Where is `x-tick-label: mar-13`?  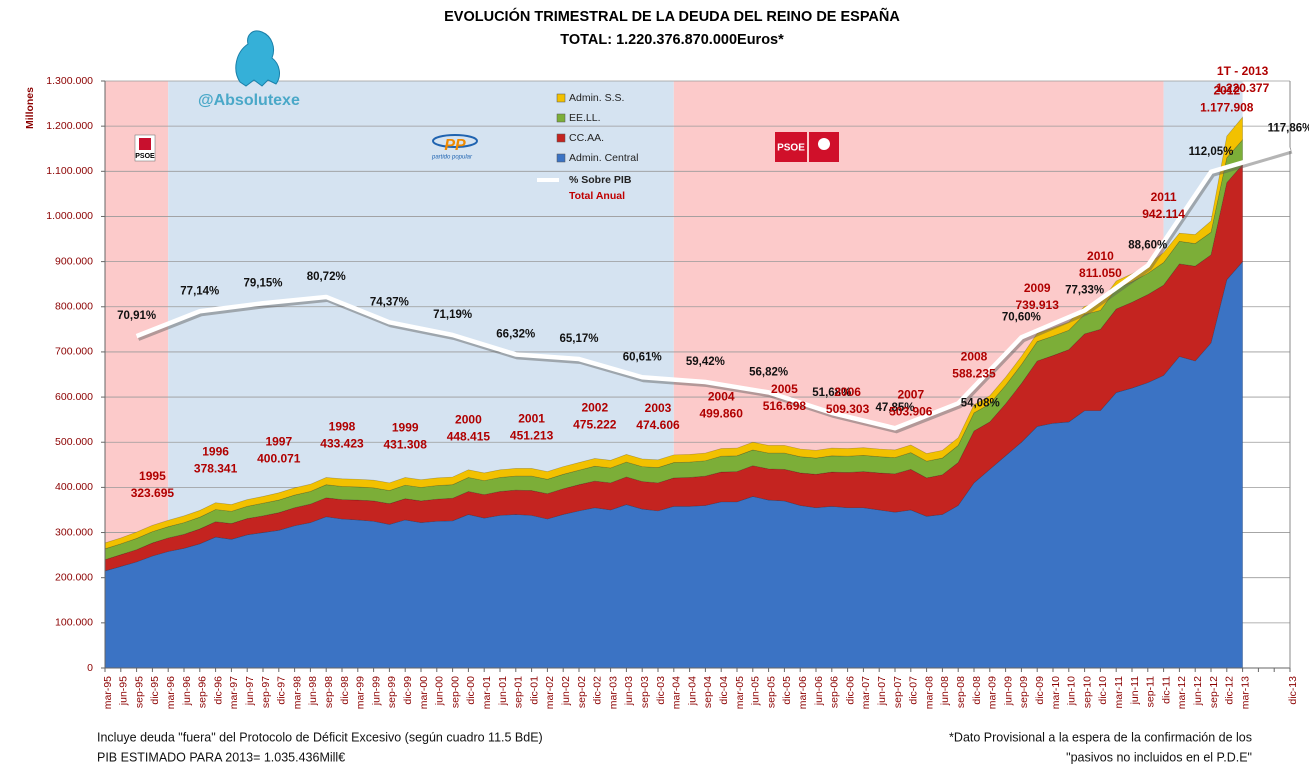 x-tick-label: mar-13 is located at coordinates (1245, 692).